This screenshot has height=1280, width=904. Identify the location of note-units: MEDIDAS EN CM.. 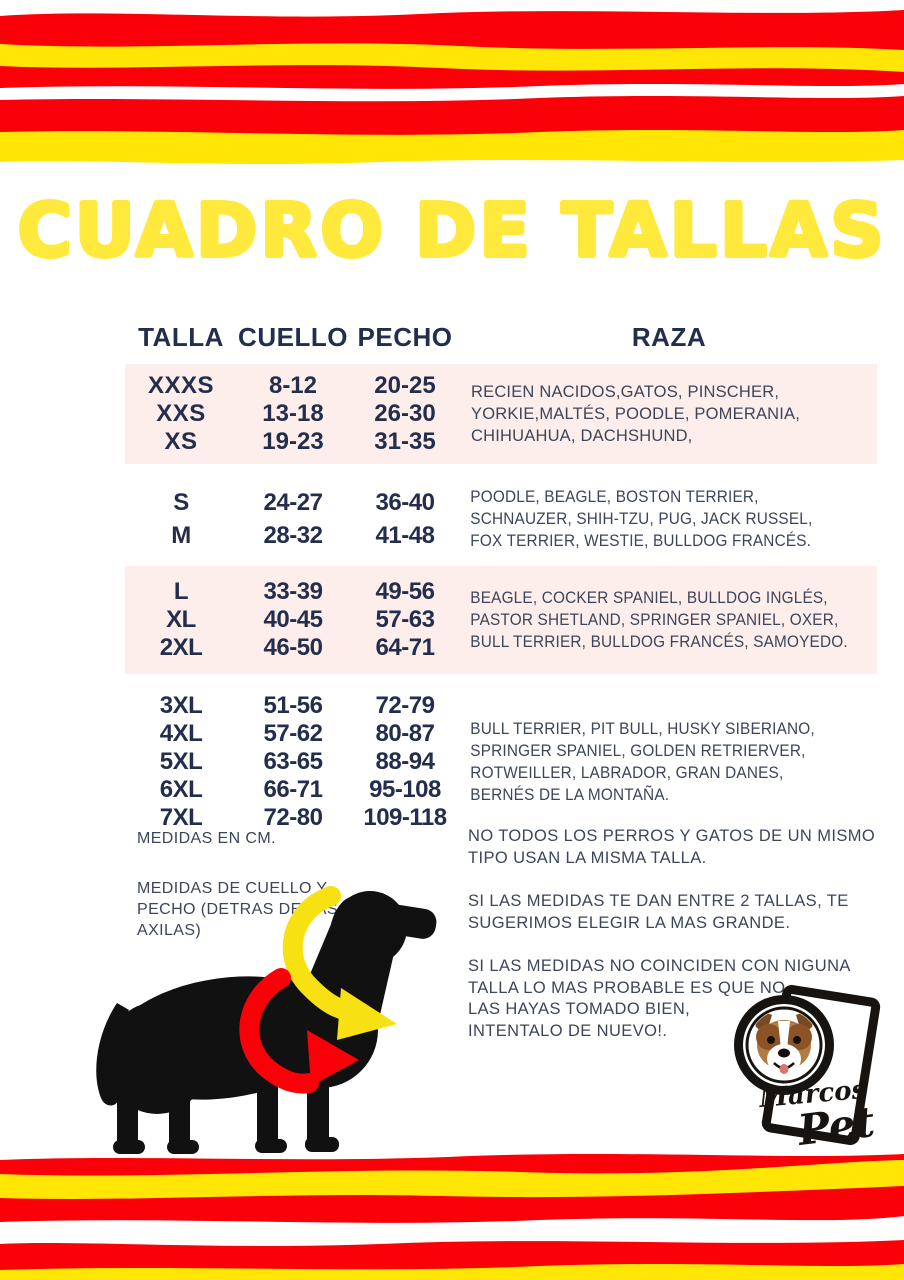
(206, 838).